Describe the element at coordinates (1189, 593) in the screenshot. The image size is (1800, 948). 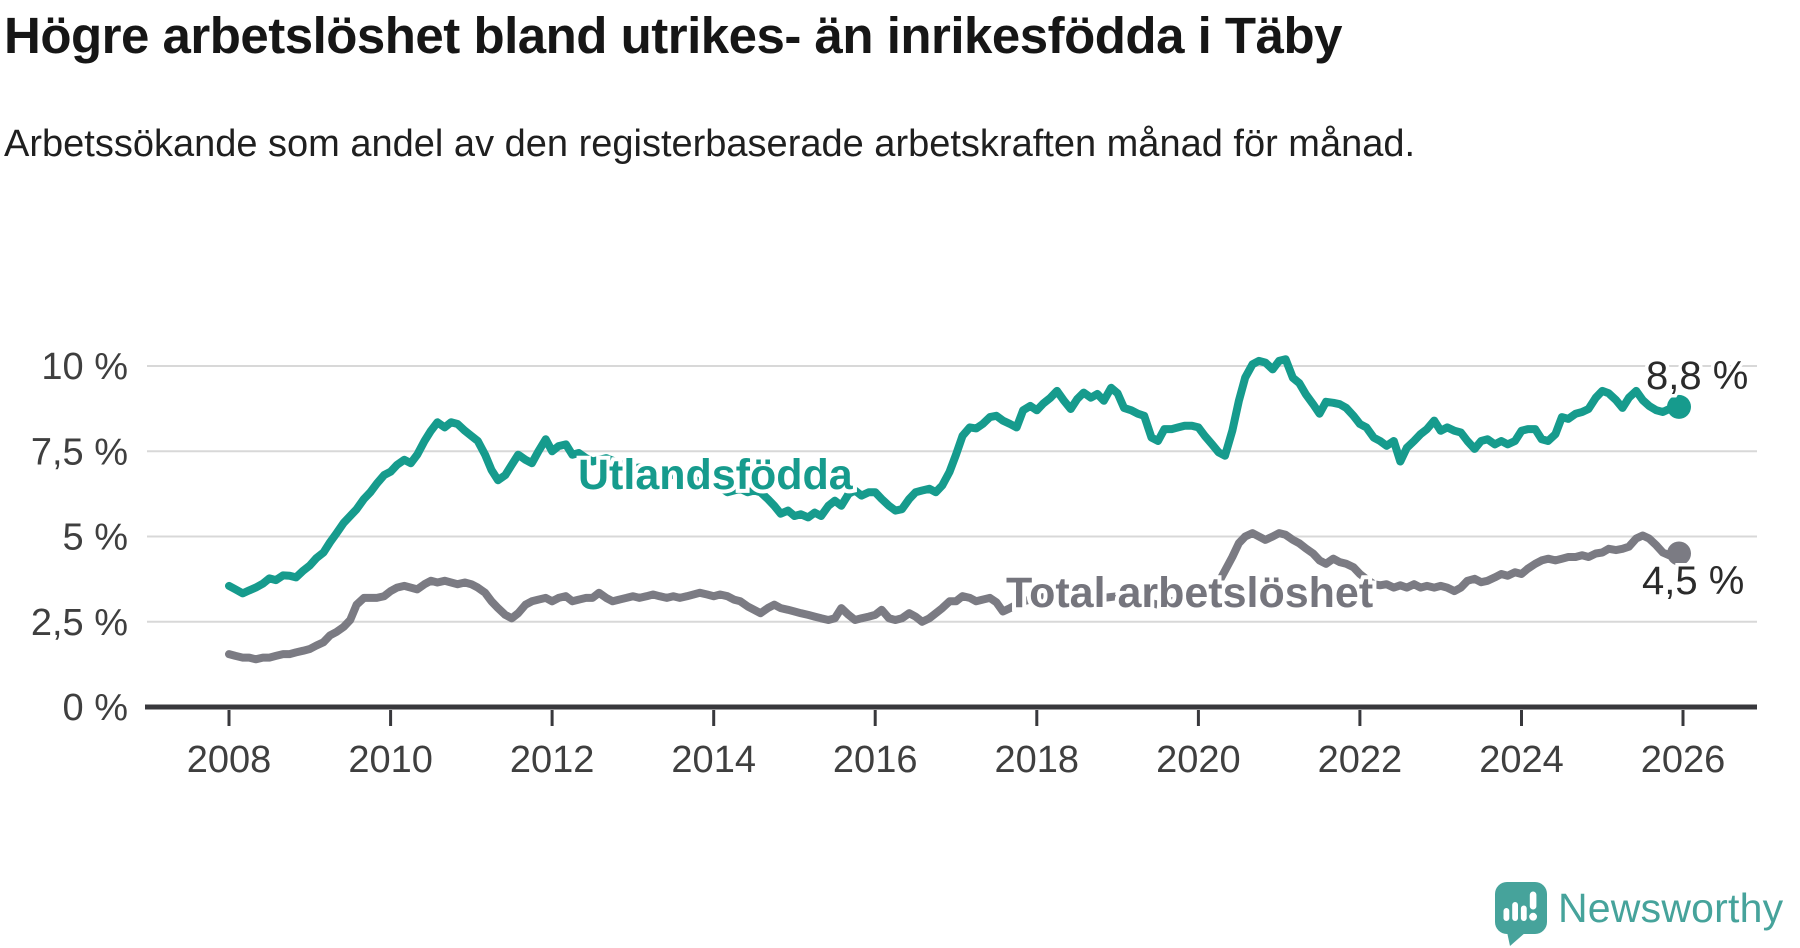
I see `series-inline-label: Total arbetslöshet` at that location.